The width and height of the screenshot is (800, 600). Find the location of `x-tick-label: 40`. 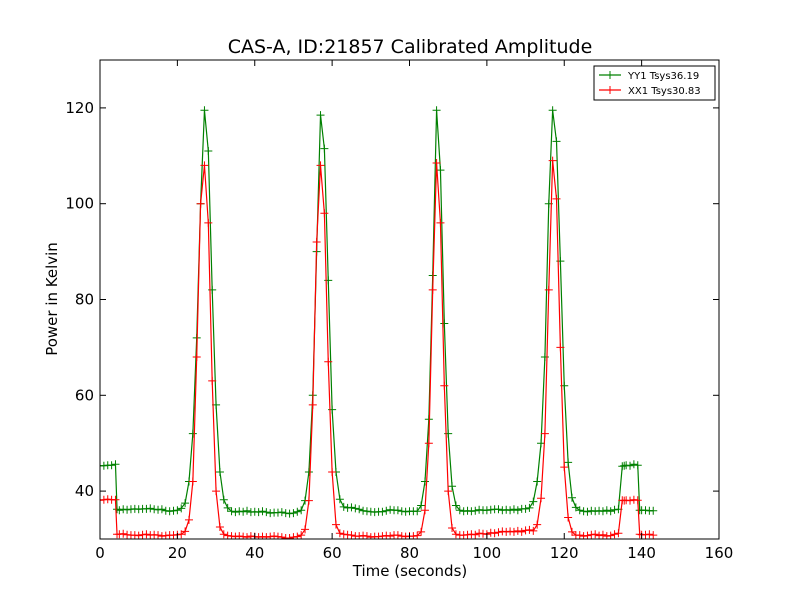

x-tick-label: 40 is located at coordinates (254, 553).